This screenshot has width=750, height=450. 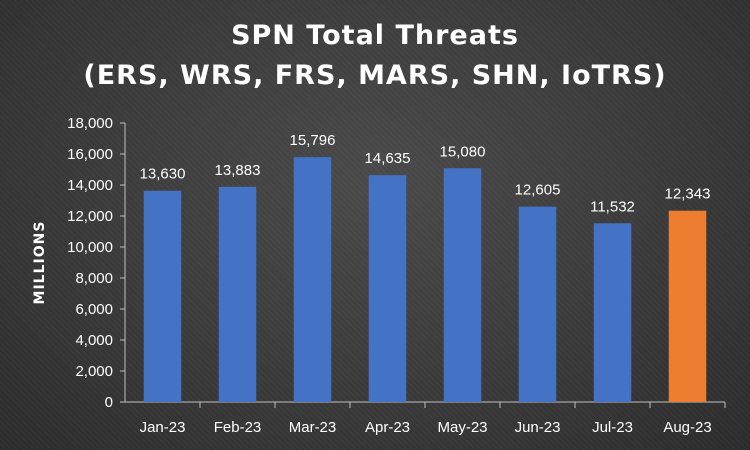 I want to click on x-tick-label: Mar-23, so click(x=313, y=427).